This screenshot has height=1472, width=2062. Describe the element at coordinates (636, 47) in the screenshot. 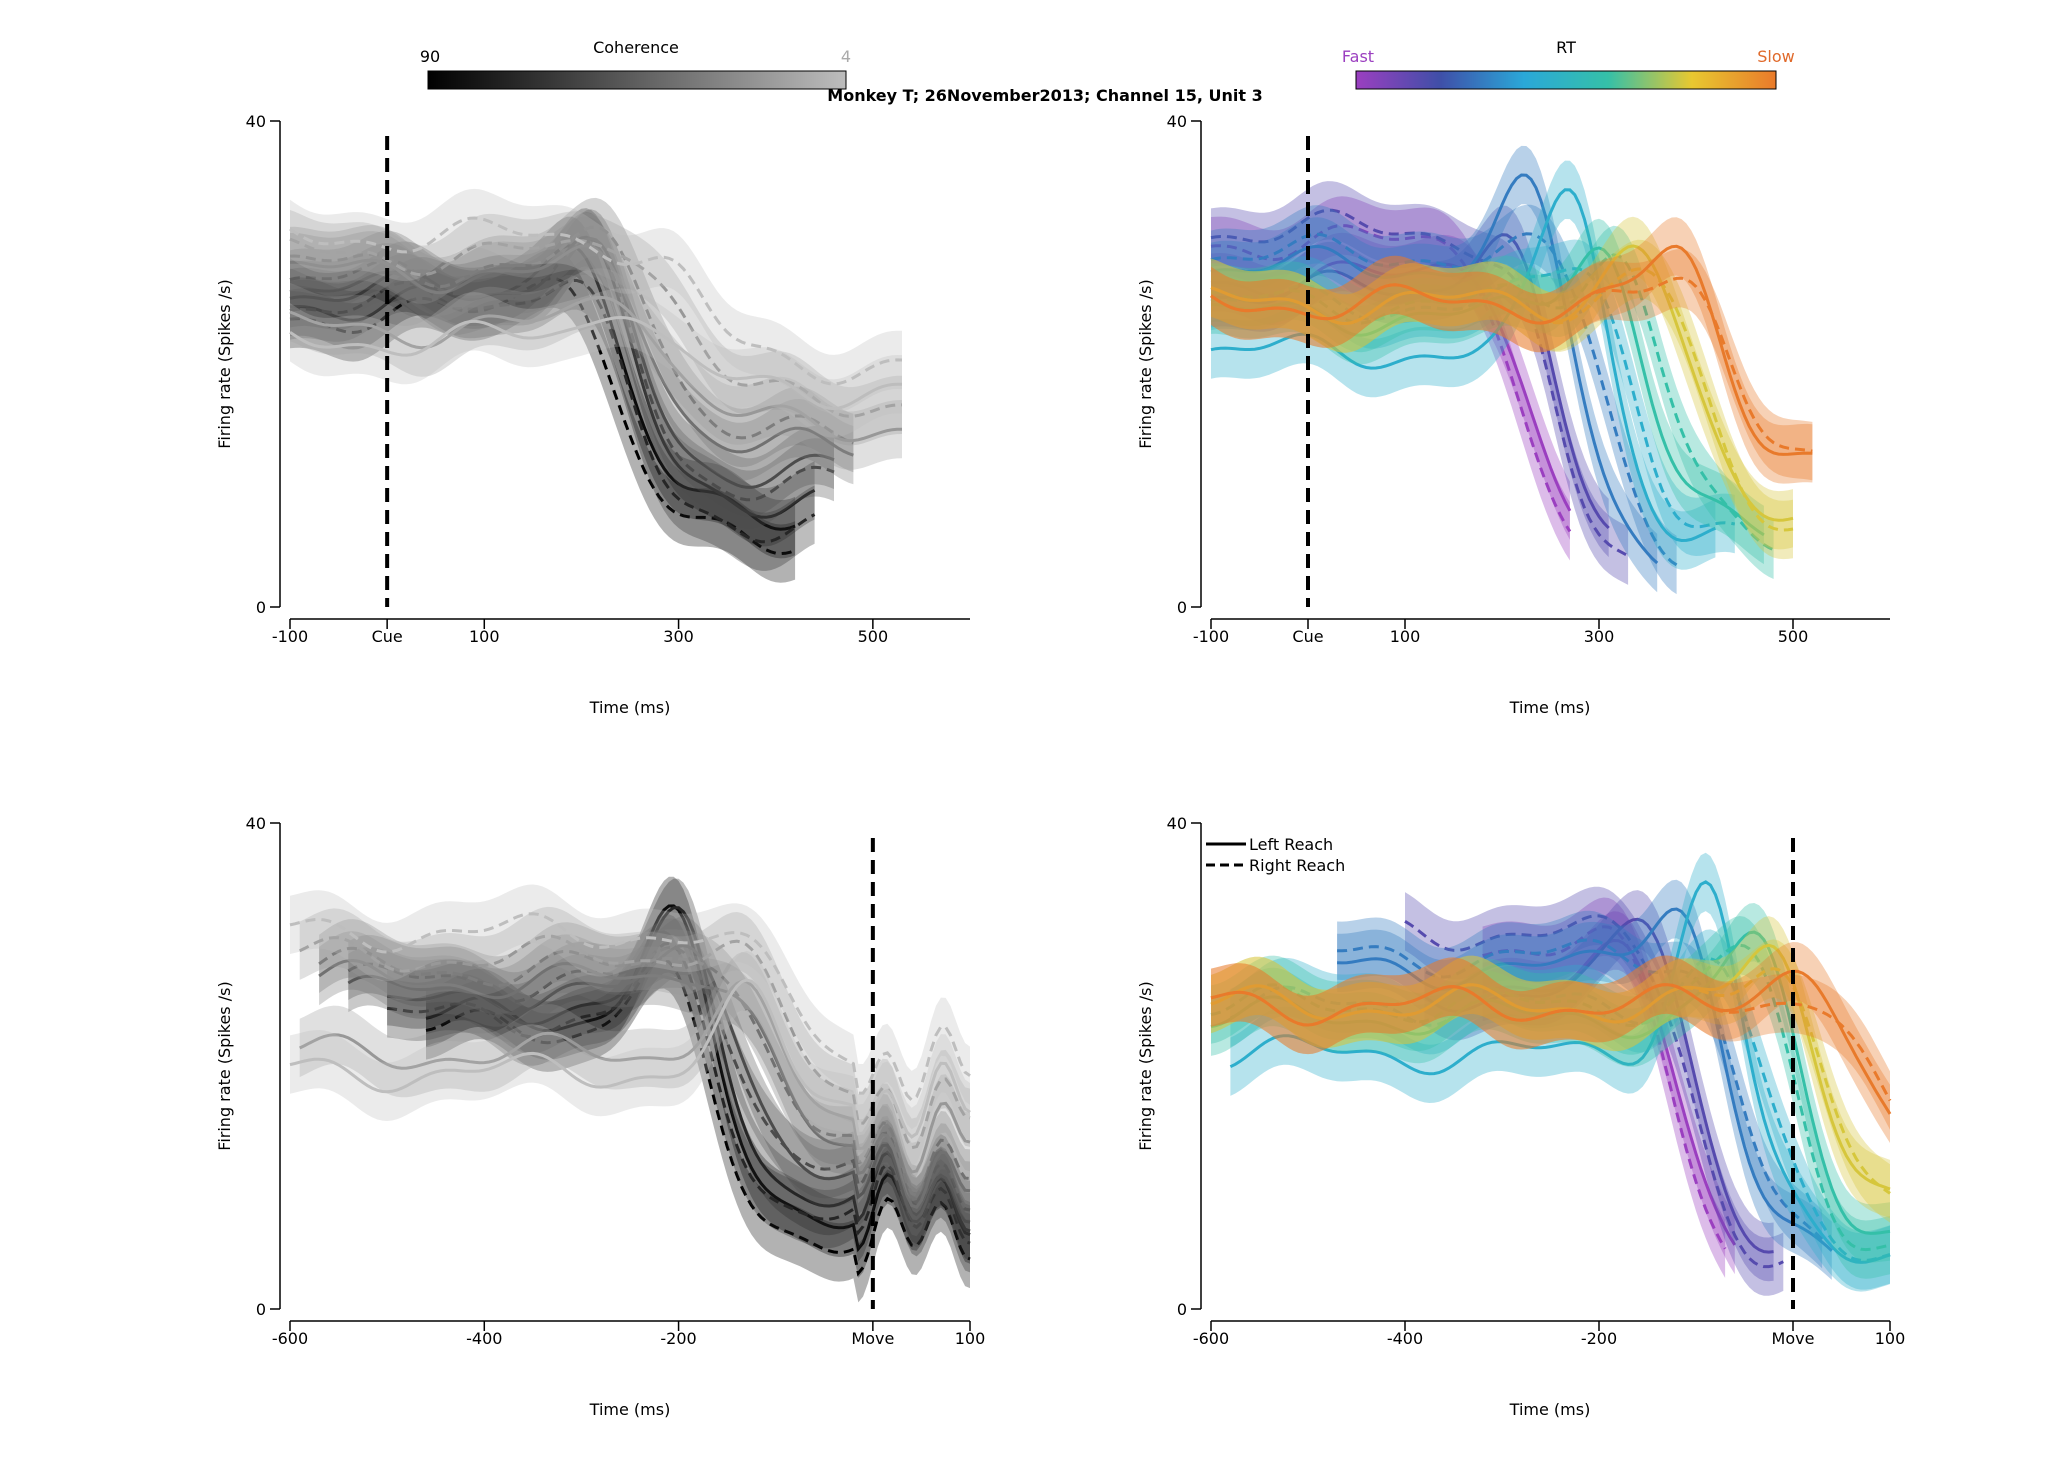

I see `coherence-colorbar-title: Coherence` at that location.